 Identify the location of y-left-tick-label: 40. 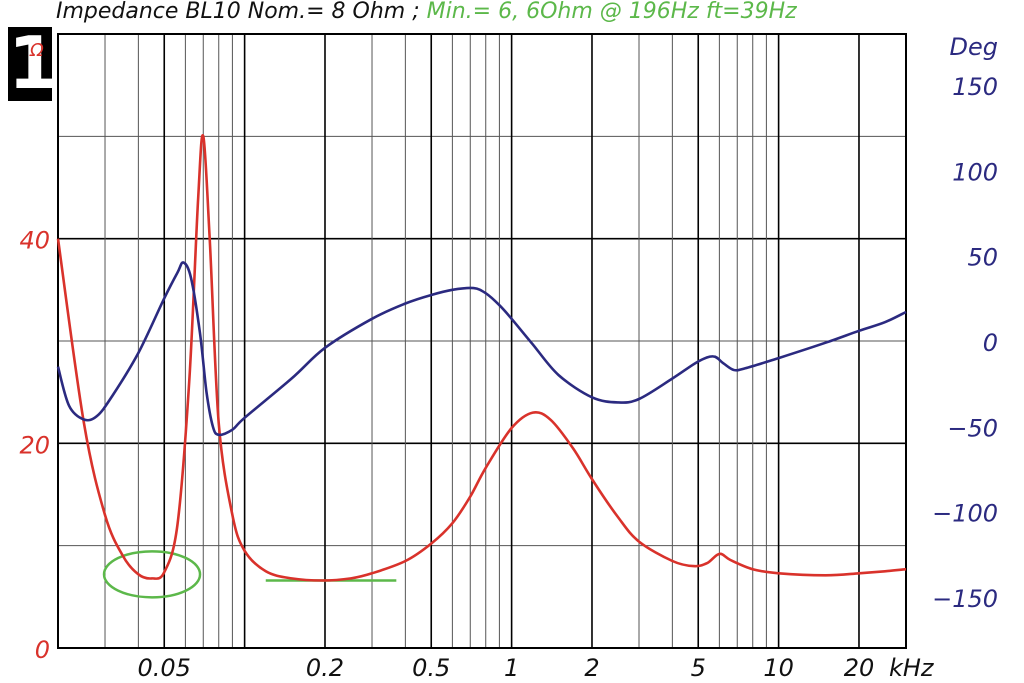
(34, 241).